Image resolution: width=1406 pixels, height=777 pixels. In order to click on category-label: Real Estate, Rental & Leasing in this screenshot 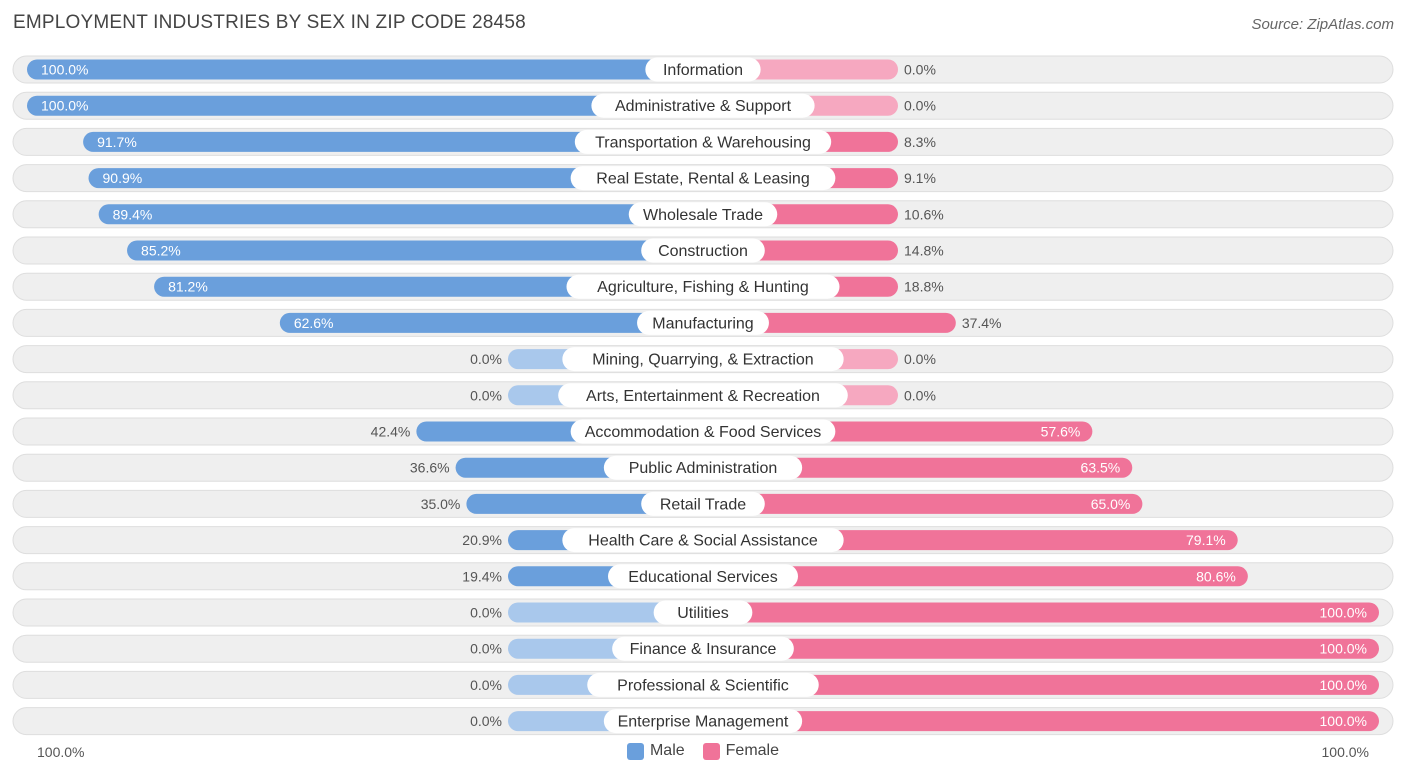, I will do `click(702, 179)`.